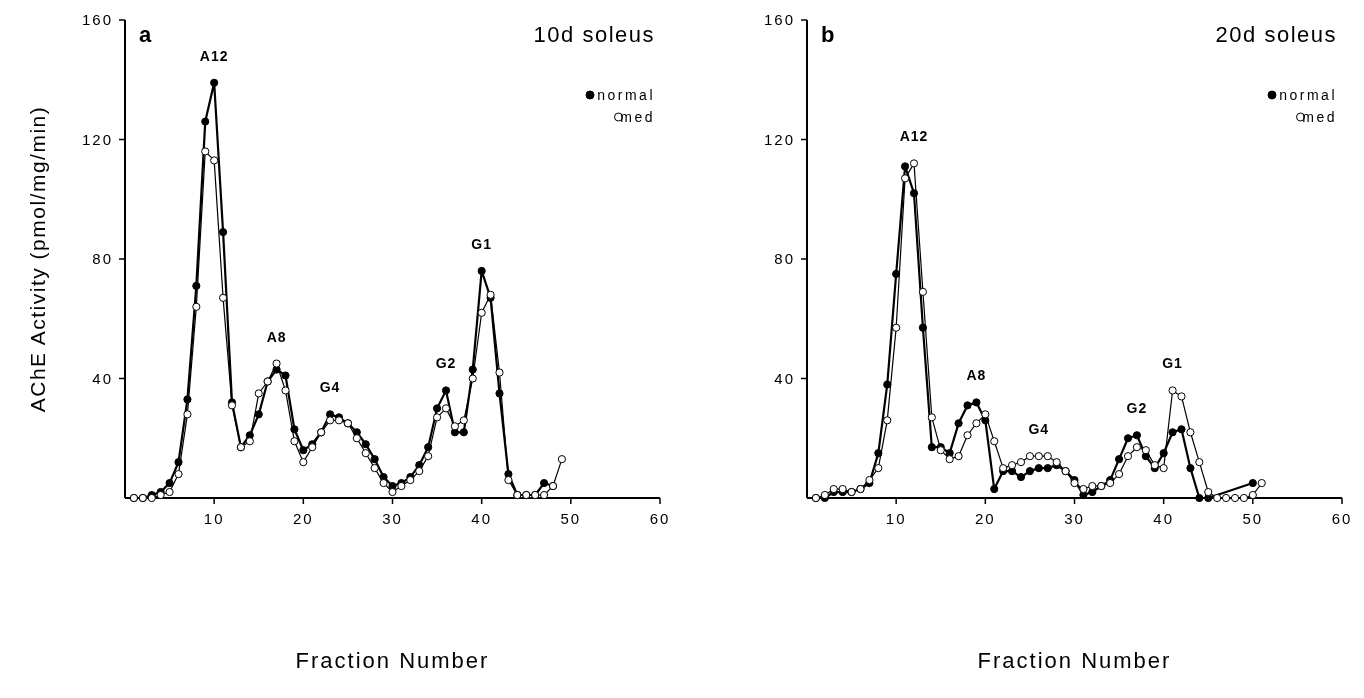  What do you see at coordinates (594, 34) in the screenshot?
I see `chart-title: 10d soleus` at bounding box center [594, 34].